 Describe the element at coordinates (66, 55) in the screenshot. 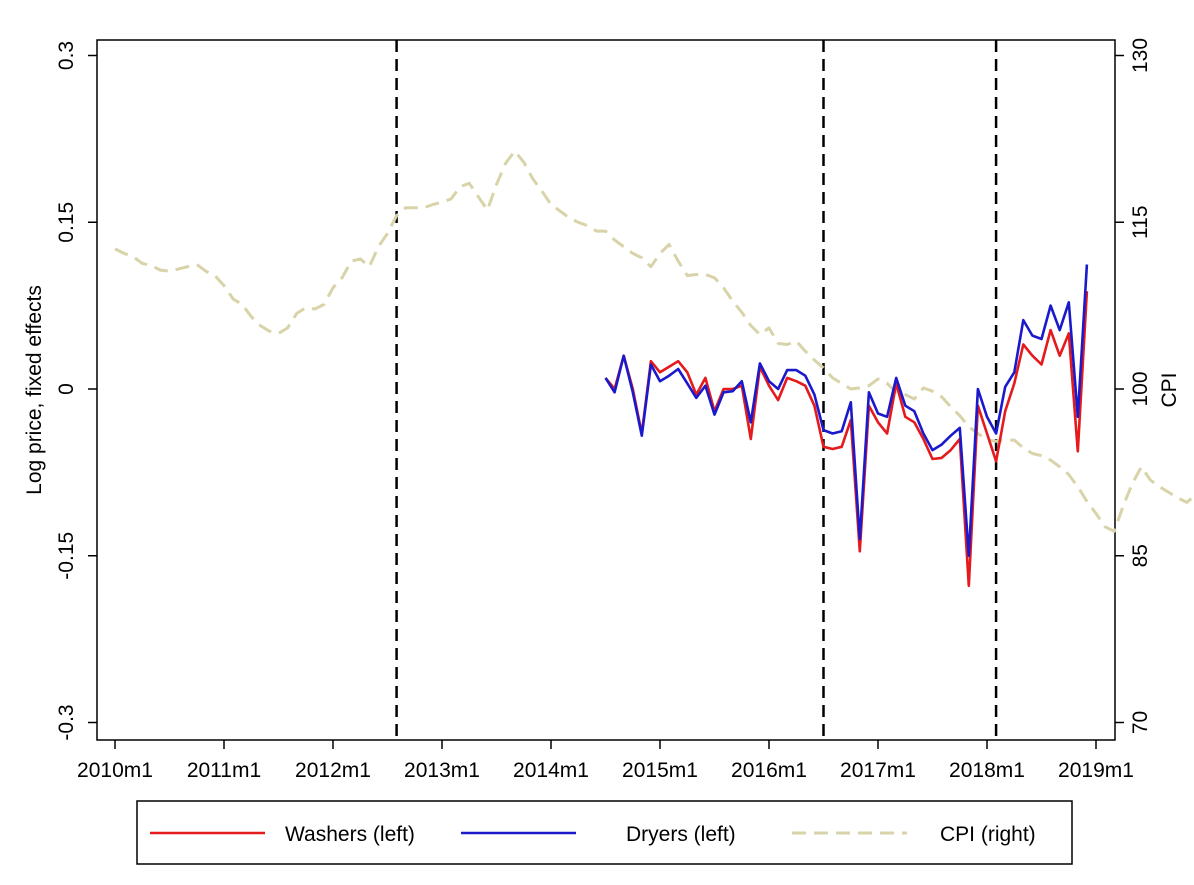

I see `y-left-tick-label-4: 0.3` at that location.